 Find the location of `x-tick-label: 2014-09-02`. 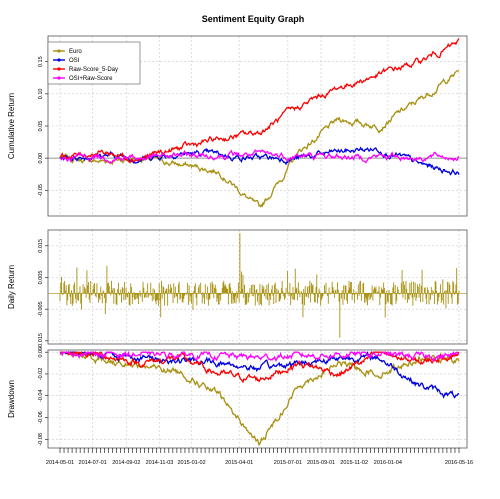

x-tick-label: 2014-09-02 is located at coordinates (126, 463).